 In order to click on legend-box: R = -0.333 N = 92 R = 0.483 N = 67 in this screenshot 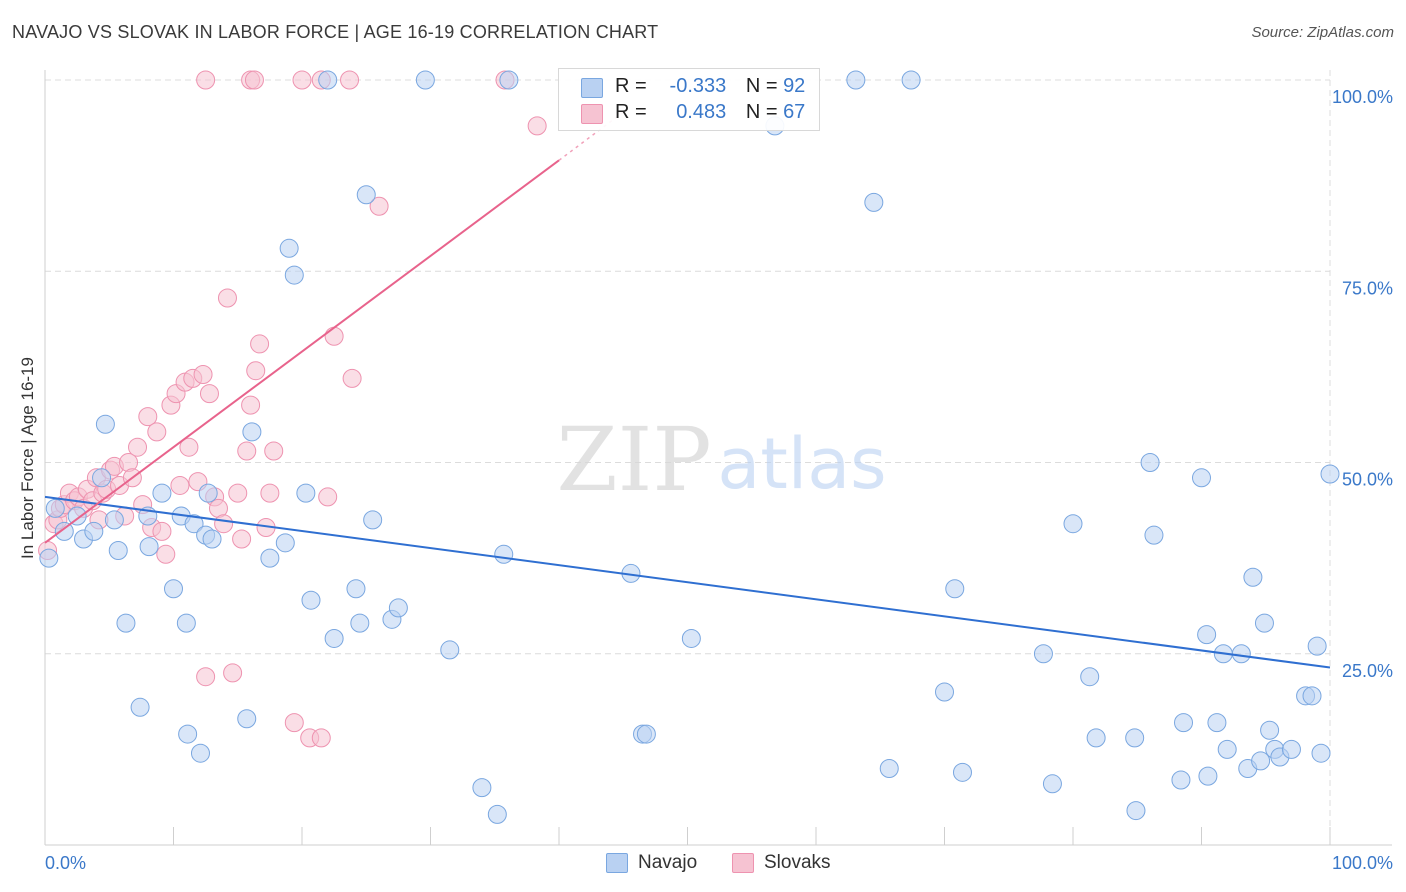, I will do `click(689, 99)`.